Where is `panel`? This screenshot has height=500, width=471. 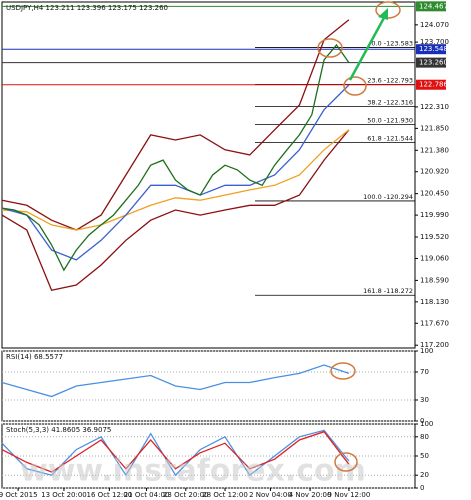
panel is located at coordinates (208, 386).